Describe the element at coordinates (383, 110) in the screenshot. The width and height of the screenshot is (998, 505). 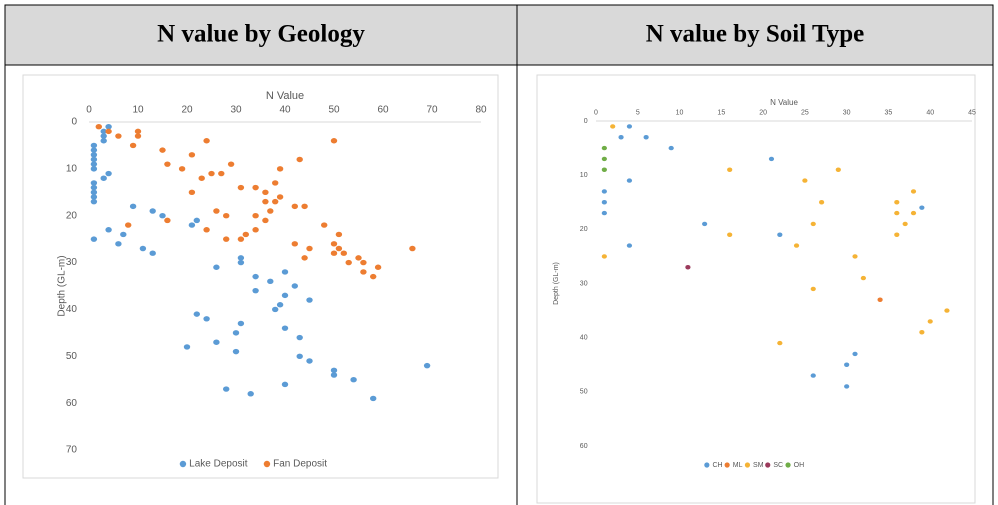
I see `x-tick-label: 60` at that location.